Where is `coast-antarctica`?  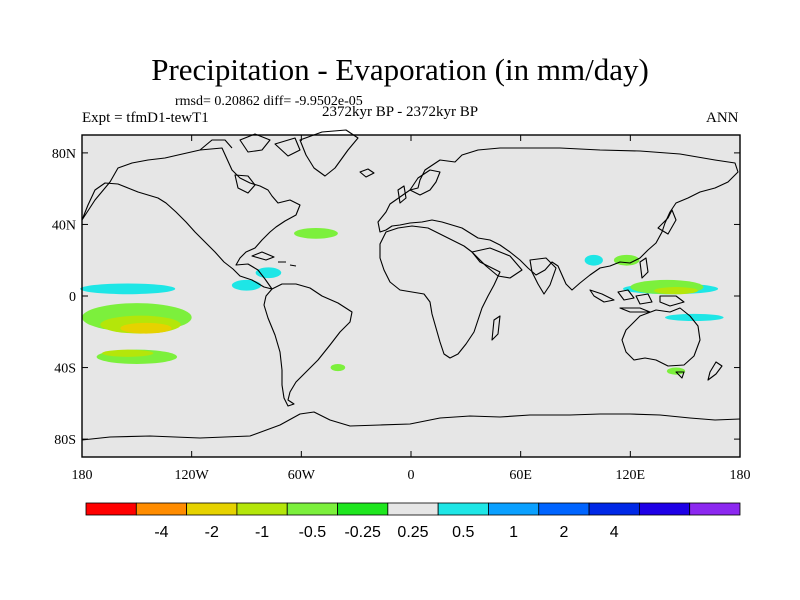 coast-antarctica is located at coordinates (411, 426).